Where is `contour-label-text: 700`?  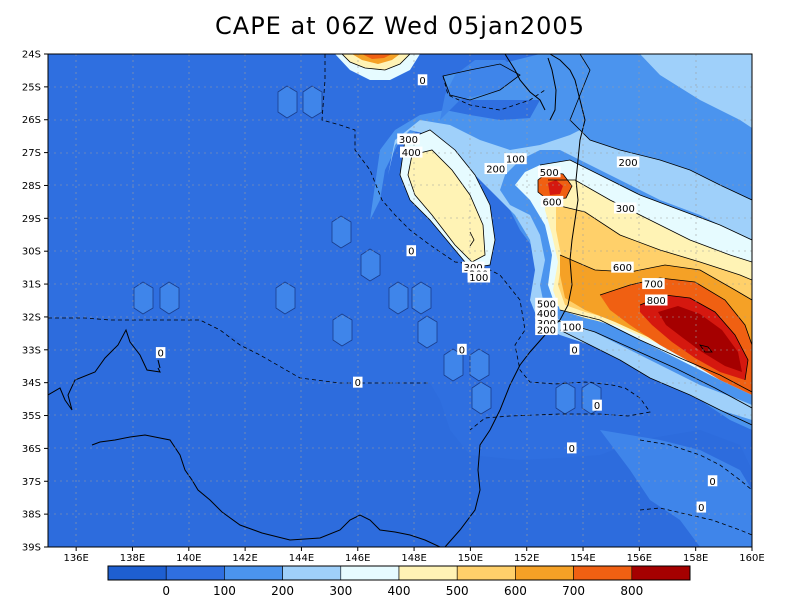 contour-label-text: 700 is located at coordinates (653, 285).